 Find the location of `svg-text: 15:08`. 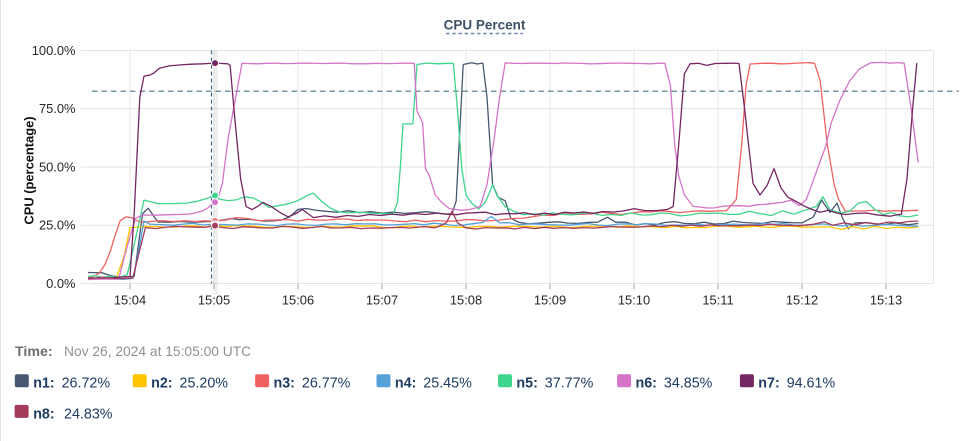

svg-text: 15:08 is located at coordinates (466, 299).